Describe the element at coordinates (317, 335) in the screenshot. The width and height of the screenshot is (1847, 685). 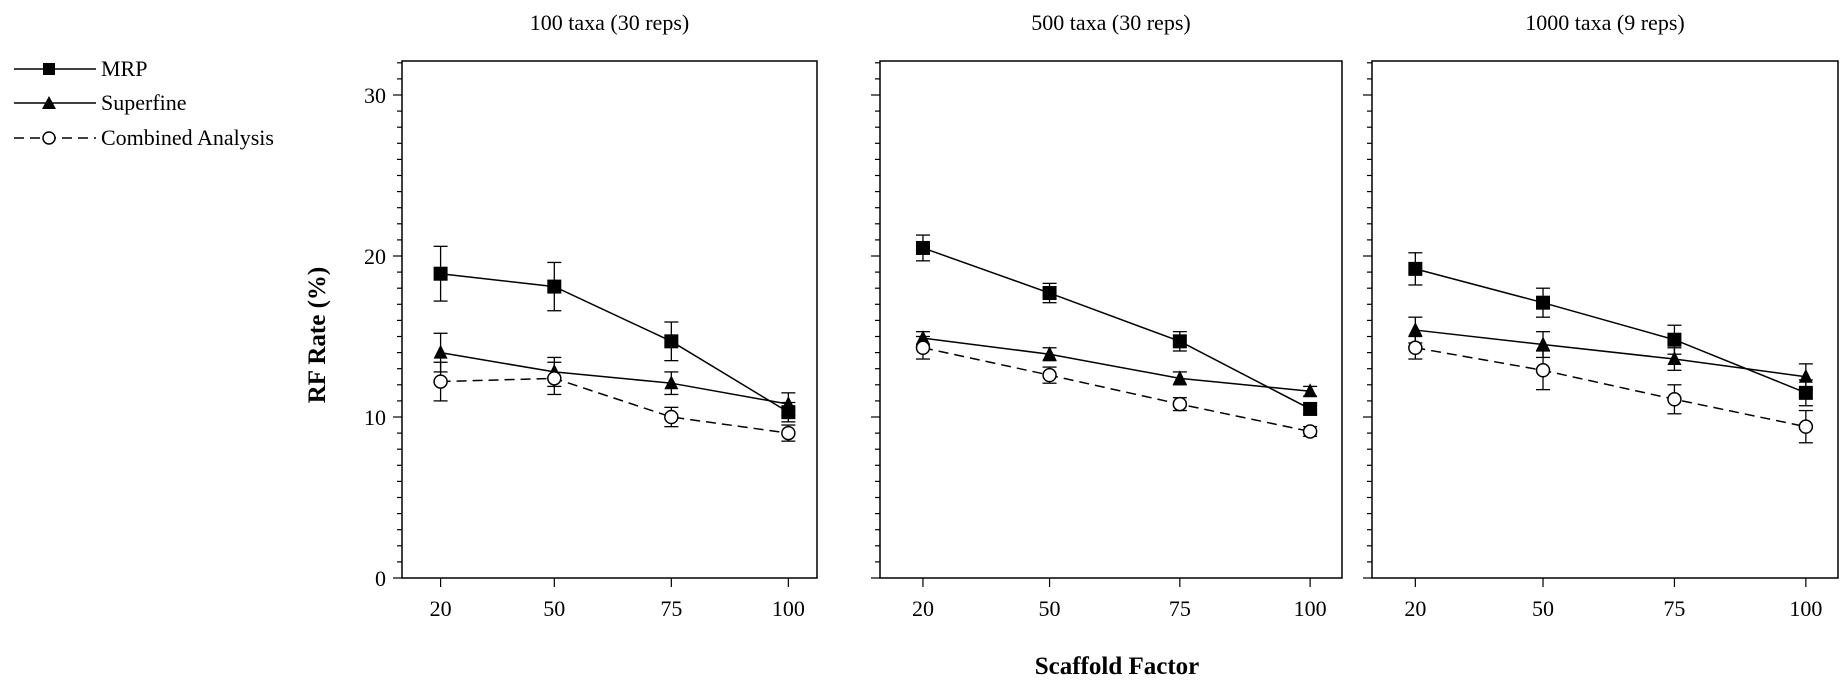
I see `y-axis-title: RF Rate (%)` at that location.